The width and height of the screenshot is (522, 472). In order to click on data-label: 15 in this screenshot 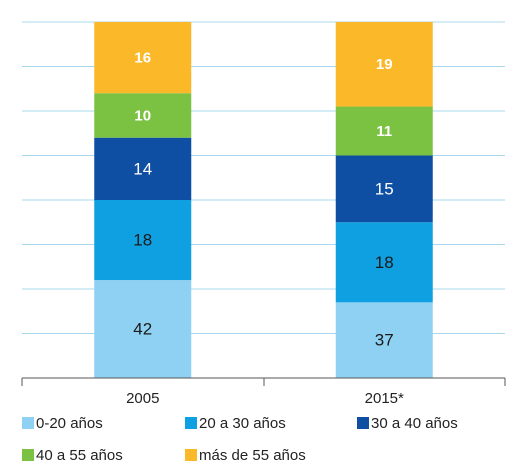, I will do `click(384, 188)`.